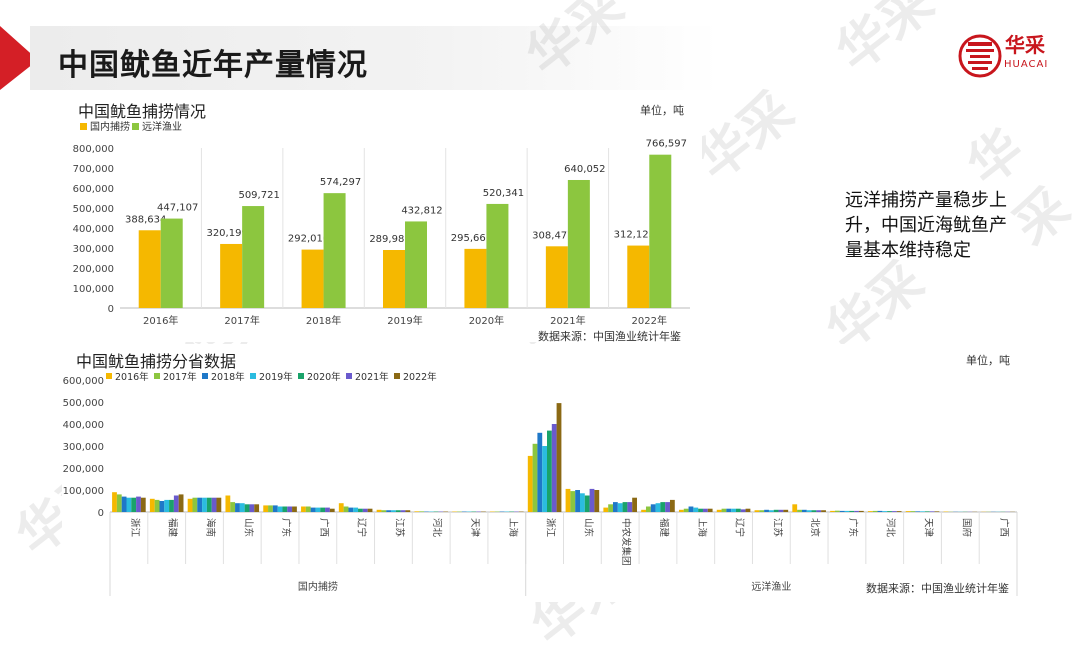 Image resolution: width=1080 pixels, height=659 pixels. Describe the element at coordinates (93, 249) in the screenshot. I see `y-tick-label: 300,000` at that location.